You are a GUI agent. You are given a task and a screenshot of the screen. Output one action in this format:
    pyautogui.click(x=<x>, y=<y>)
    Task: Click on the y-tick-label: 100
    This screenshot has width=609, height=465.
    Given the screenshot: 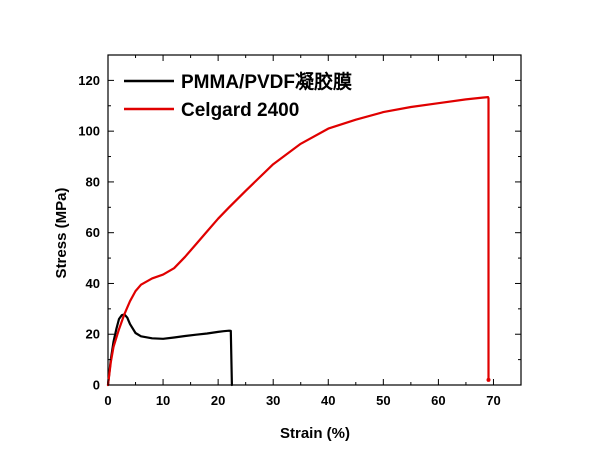 What is the action you would take?
    pyautogui.click(x=89, y=131)
    